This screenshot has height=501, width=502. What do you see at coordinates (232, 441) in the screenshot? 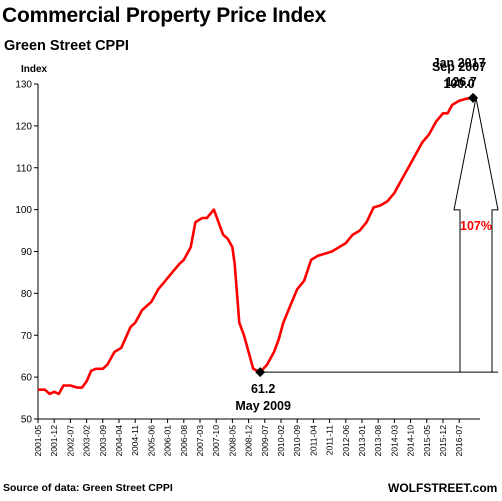
I see `x-tick-label: 2008-05` at bounding box center [232, 441].